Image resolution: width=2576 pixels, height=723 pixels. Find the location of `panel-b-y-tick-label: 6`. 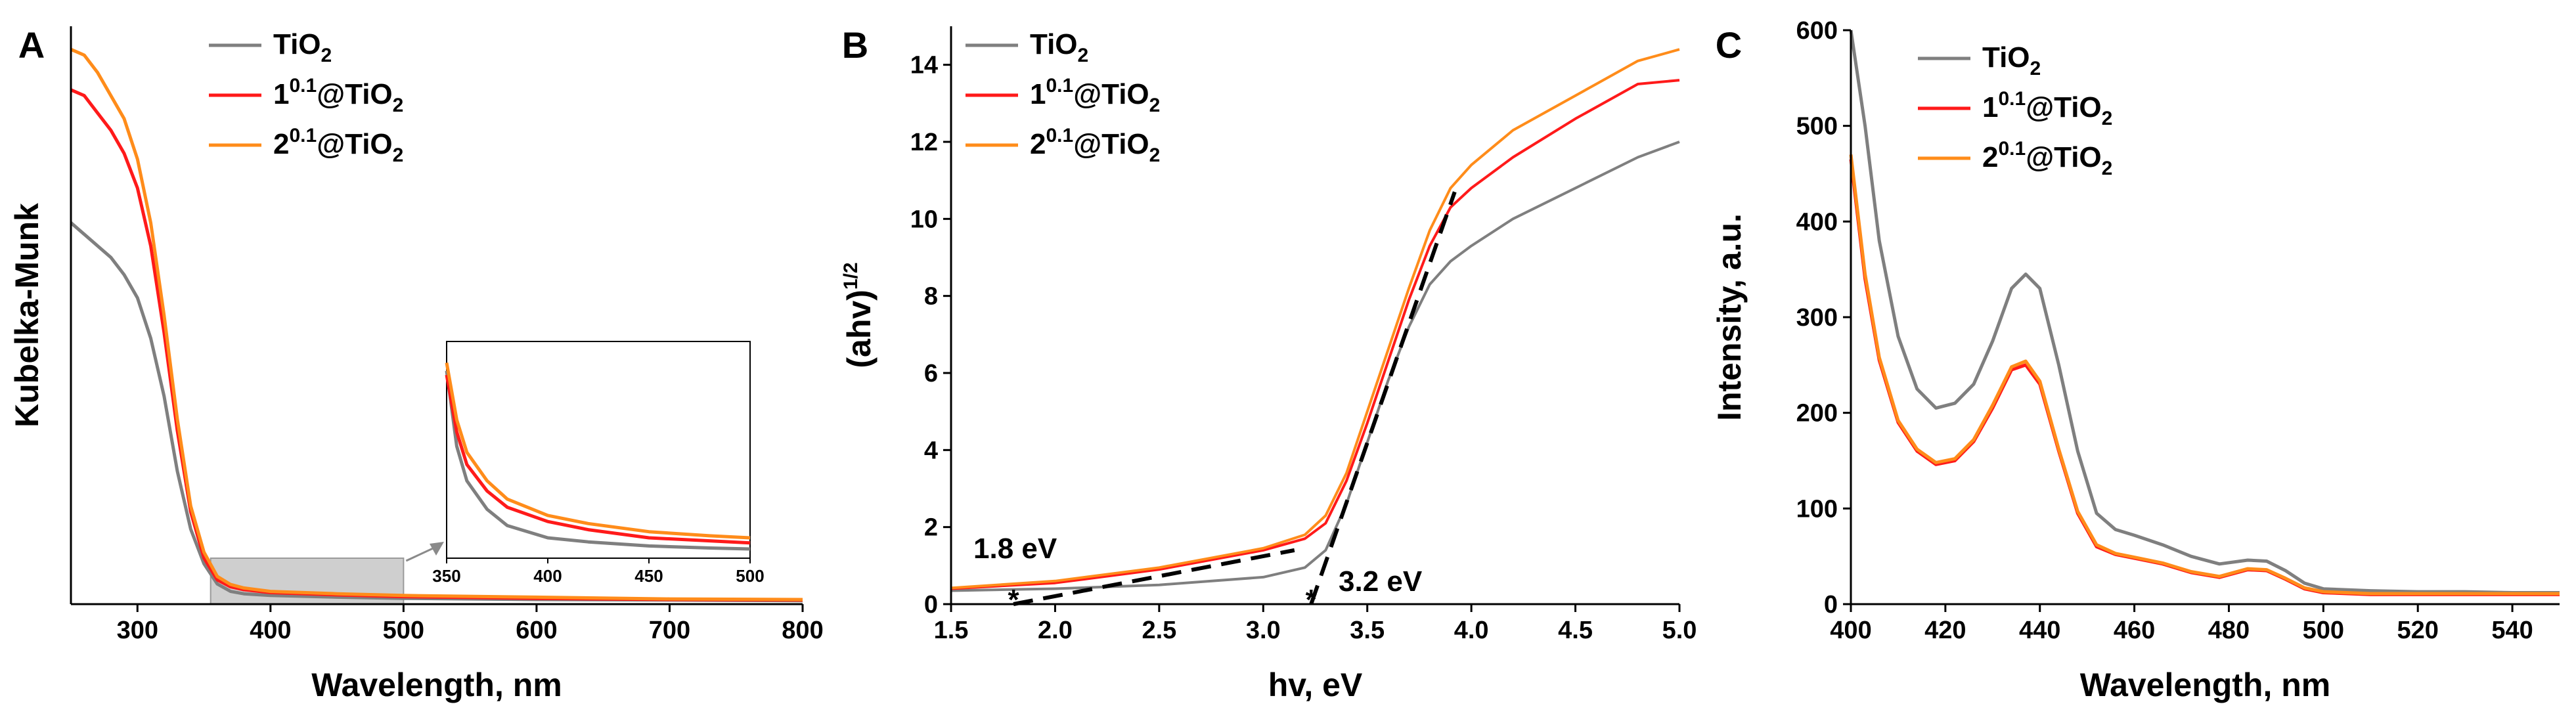

panel-b-y-tick-label: 6 is located at coordinates (931, 373).